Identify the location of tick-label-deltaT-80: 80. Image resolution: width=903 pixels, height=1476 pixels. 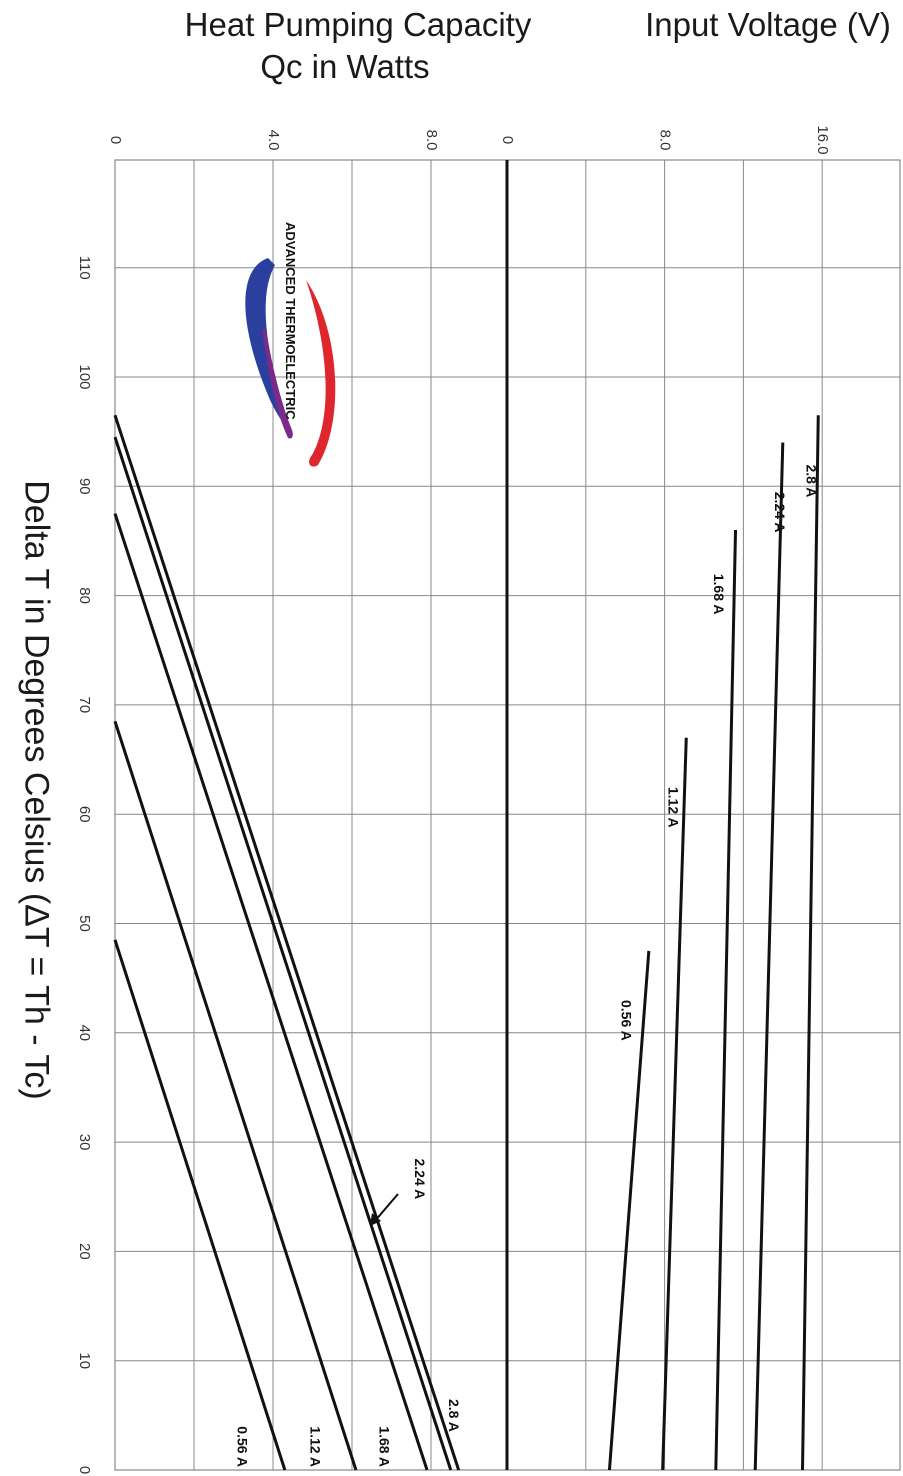
(84, 595).